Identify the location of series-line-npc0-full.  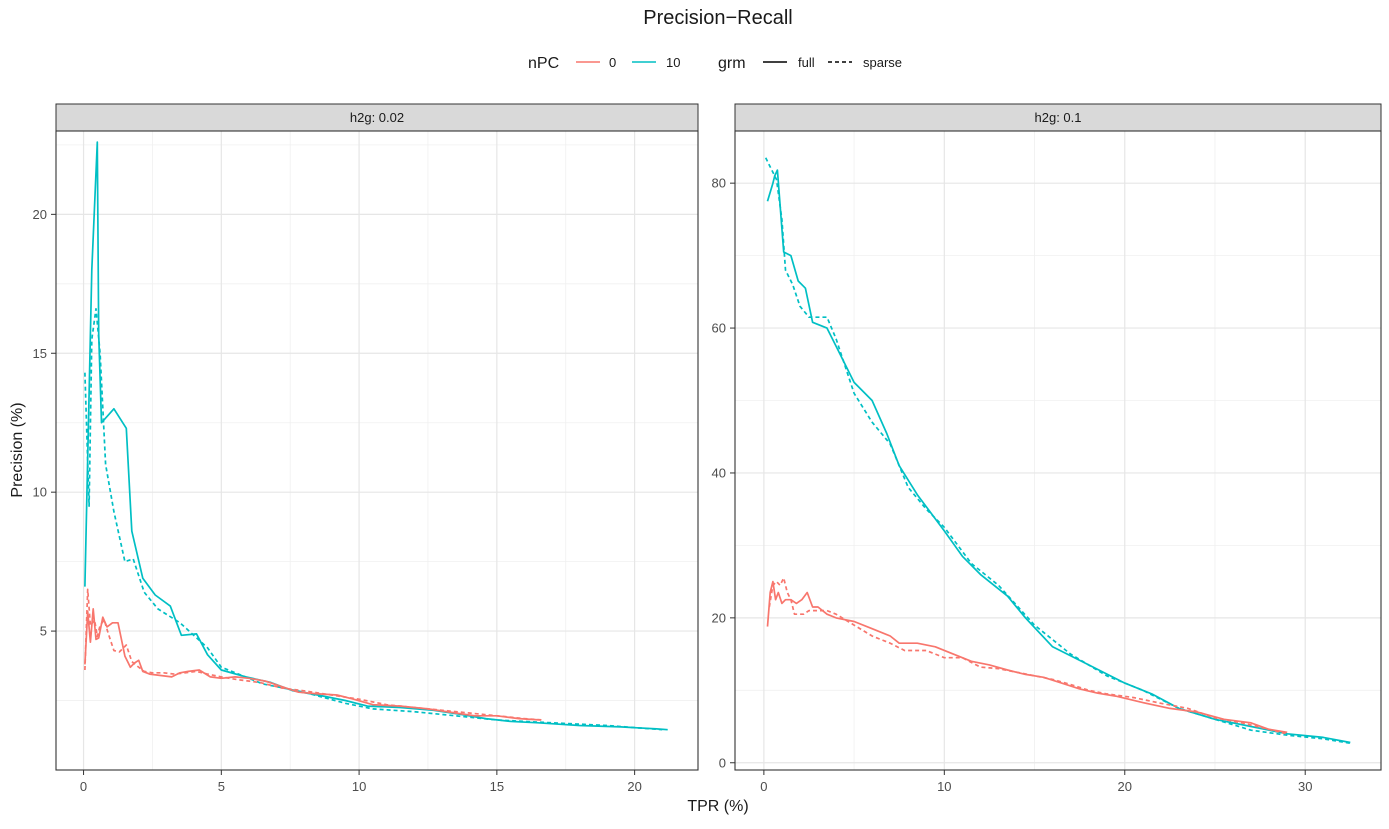
(1027, 657).